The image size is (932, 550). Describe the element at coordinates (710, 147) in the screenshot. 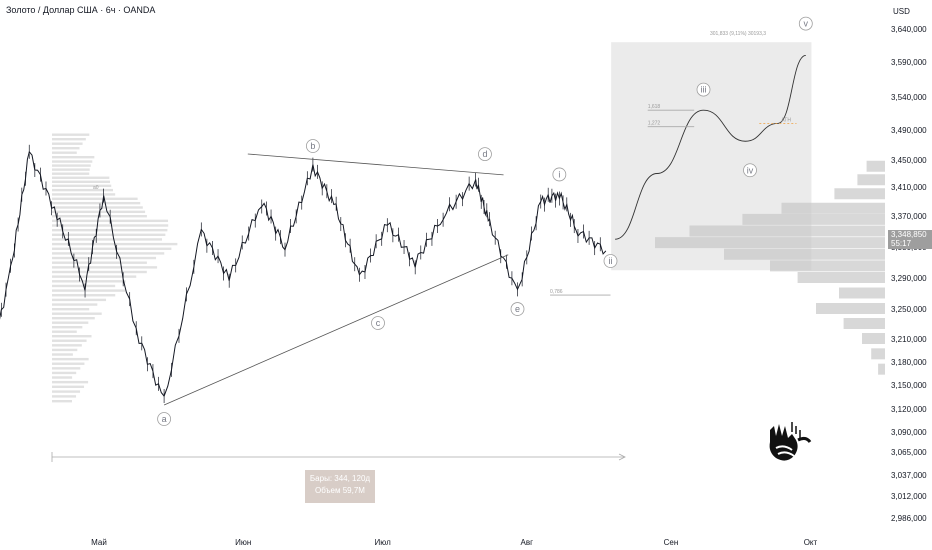

I see `projected-wave-path` at that location.